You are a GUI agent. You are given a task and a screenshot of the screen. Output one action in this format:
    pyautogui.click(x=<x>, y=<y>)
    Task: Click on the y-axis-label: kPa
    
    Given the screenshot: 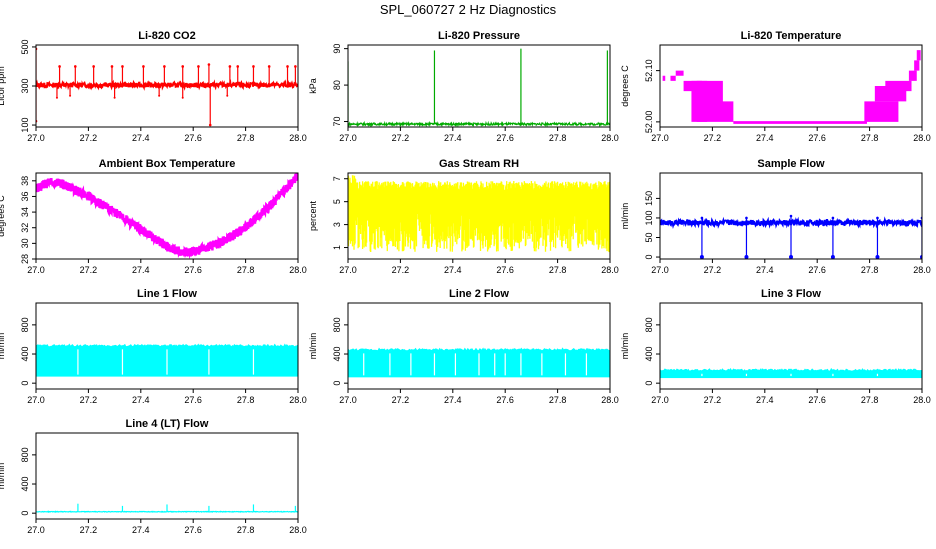 What is the action you would take?
    pyautogui.click(x=313, y=86)
    